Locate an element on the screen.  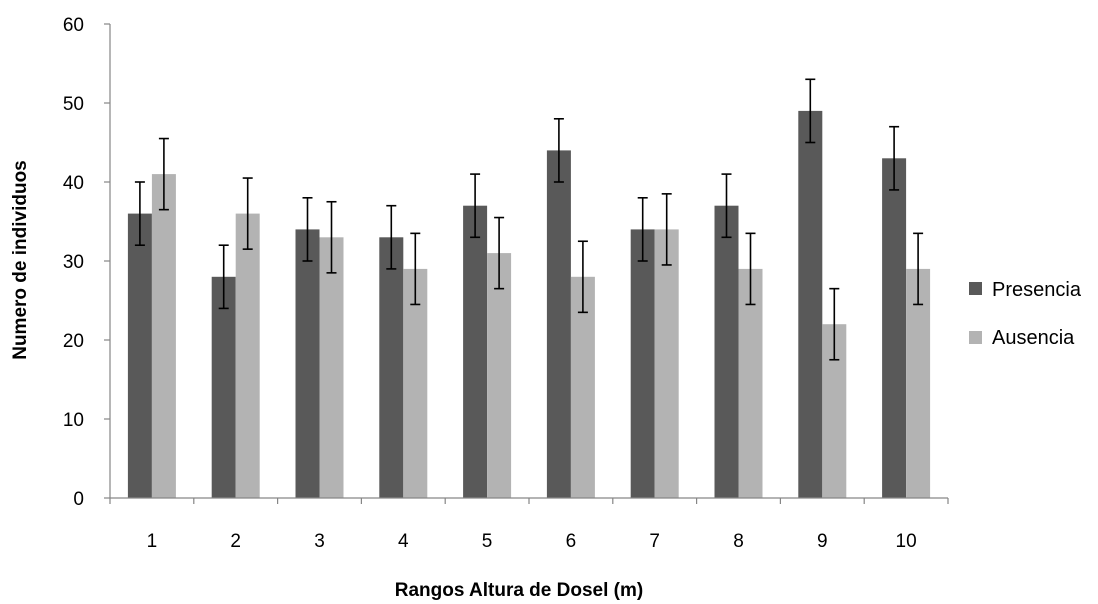
legend-swatch-presencia is located at coordinates (975, 288).